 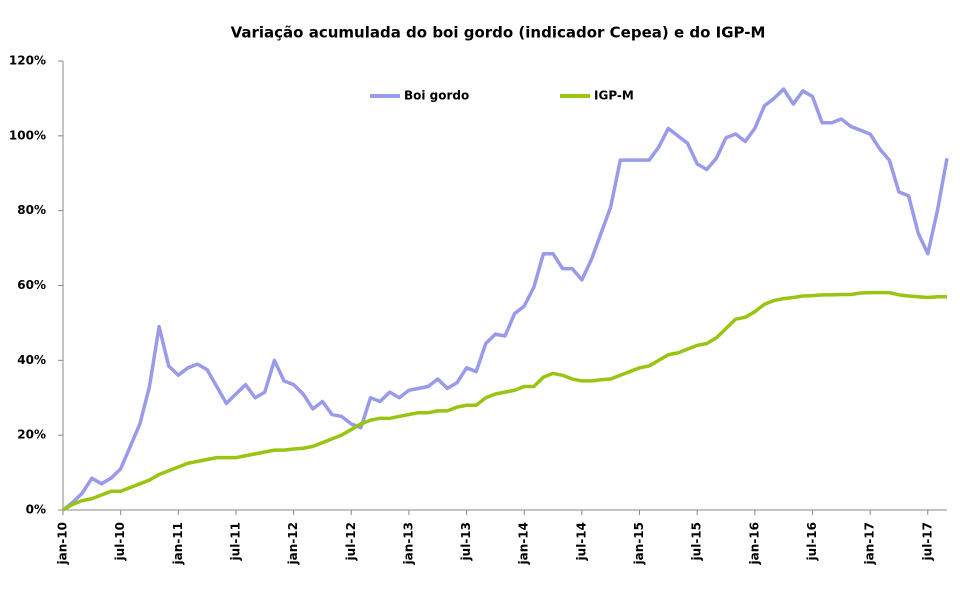 What do you see at coordinates (63, 543) in the screenshot?
I see `x-tick-label: jan-10` at bounding box center [63, 543].